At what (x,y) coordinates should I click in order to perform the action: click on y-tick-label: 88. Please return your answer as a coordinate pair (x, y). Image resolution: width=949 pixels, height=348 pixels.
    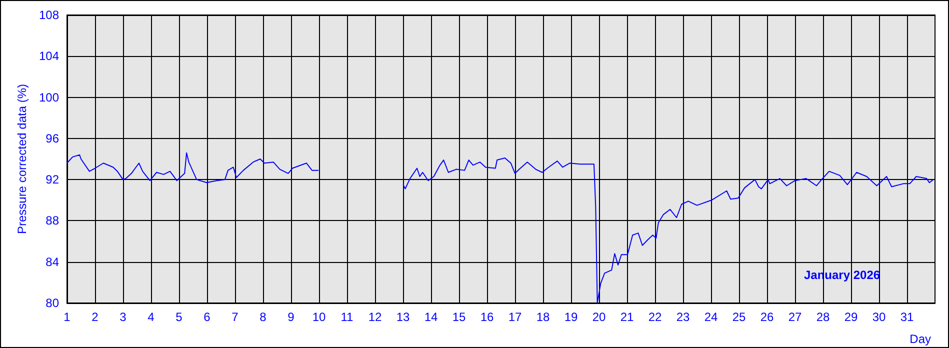
    Looking at the image, I should click on (53, 221).